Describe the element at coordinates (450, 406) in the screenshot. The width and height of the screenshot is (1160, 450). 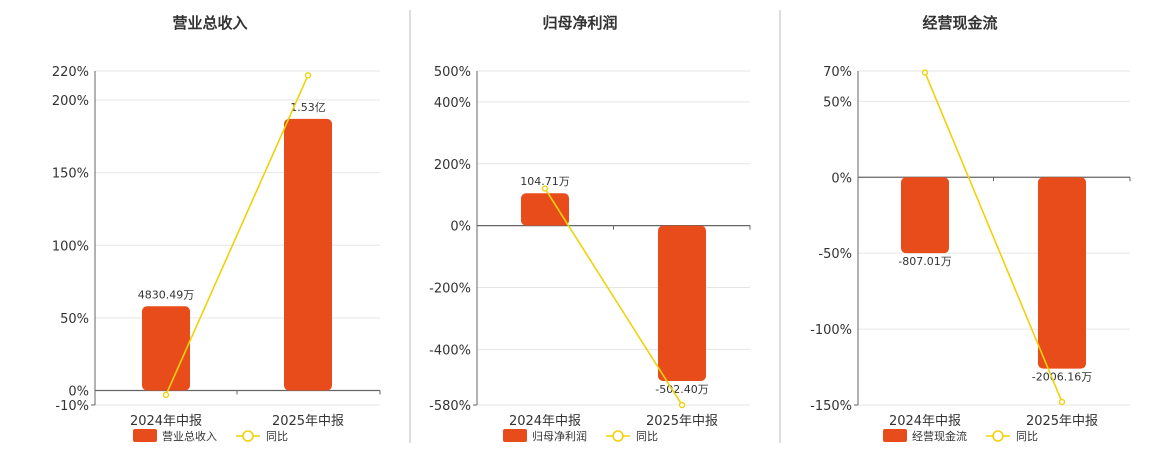
I see `y-tick-label: -580%` at that location.